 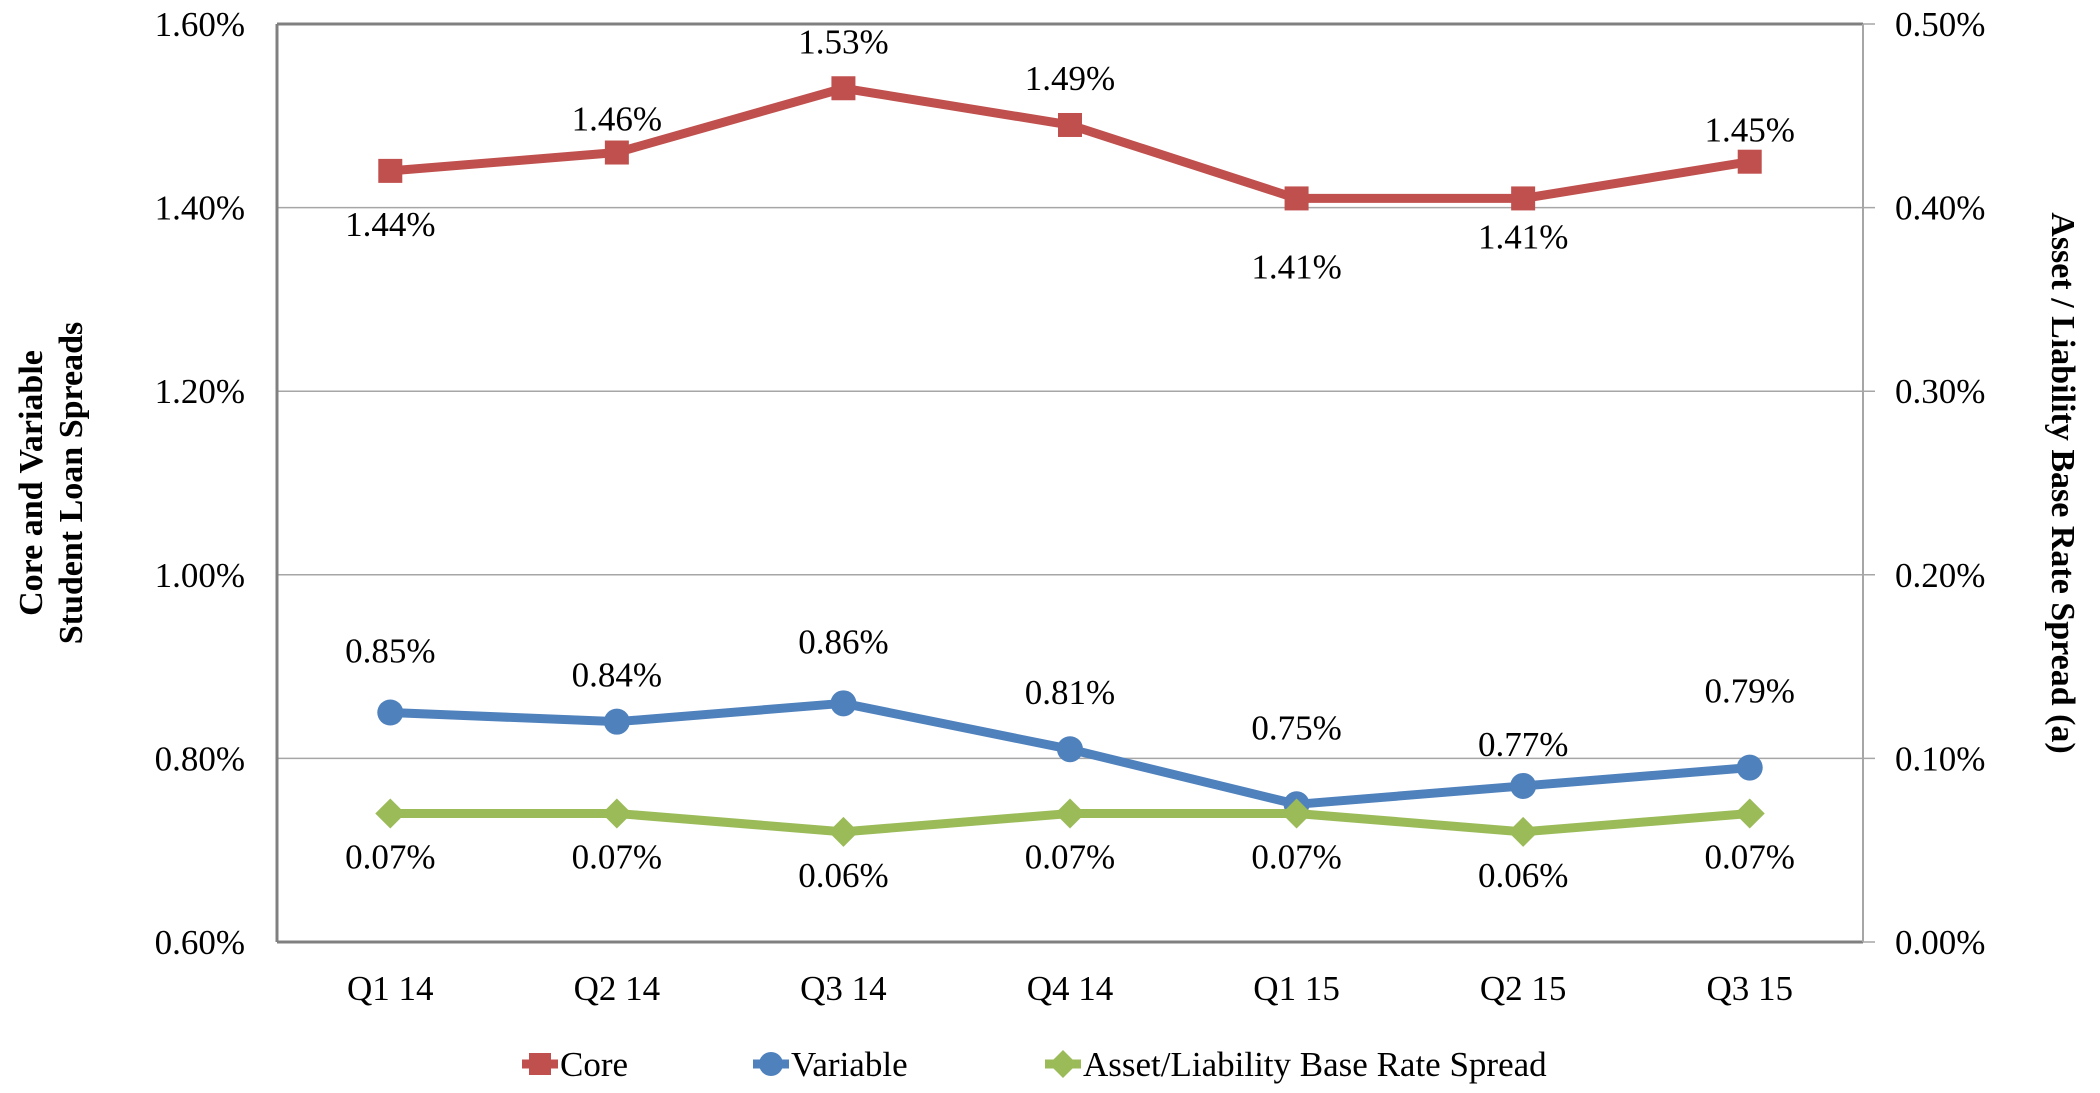 What do you see at coordinates (1296, 727) in the screenshot?
I see `variable-data-label: 0.75%` at bounding box center [1296, 727].